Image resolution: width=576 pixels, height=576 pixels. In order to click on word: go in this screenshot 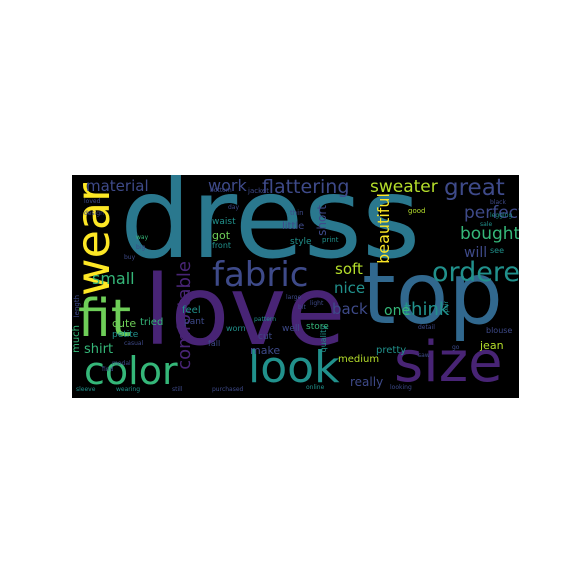, I will do `click(456, 347)`.